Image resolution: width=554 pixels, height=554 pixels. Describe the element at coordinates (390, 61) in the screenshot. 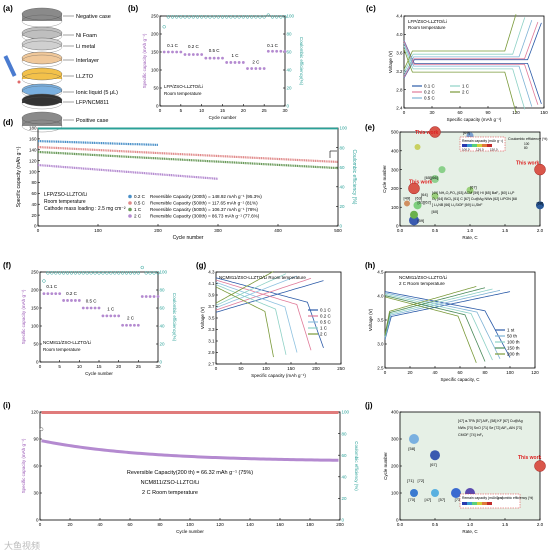

I see `y-axis-label: Voltage (V)` at that location.